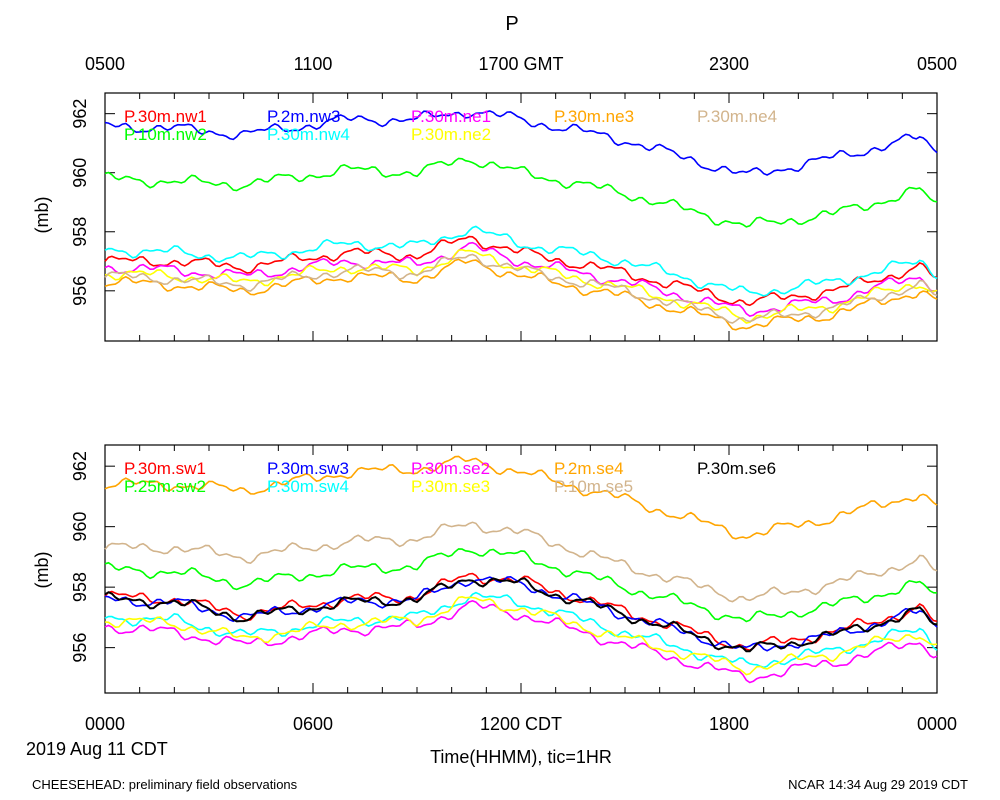 The height and width of the screenshot is (800, 1000). Describe the element at coordinates (521, 143) in the screenshot. I see `series-line-P.2m.nw3` at that location.